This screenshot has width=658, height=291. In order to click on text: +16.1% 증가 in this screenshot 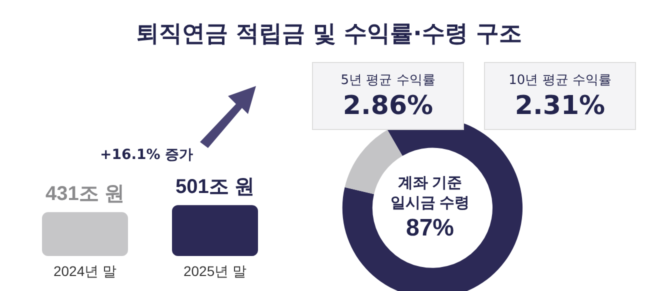, I will do `click(147, 155)`.